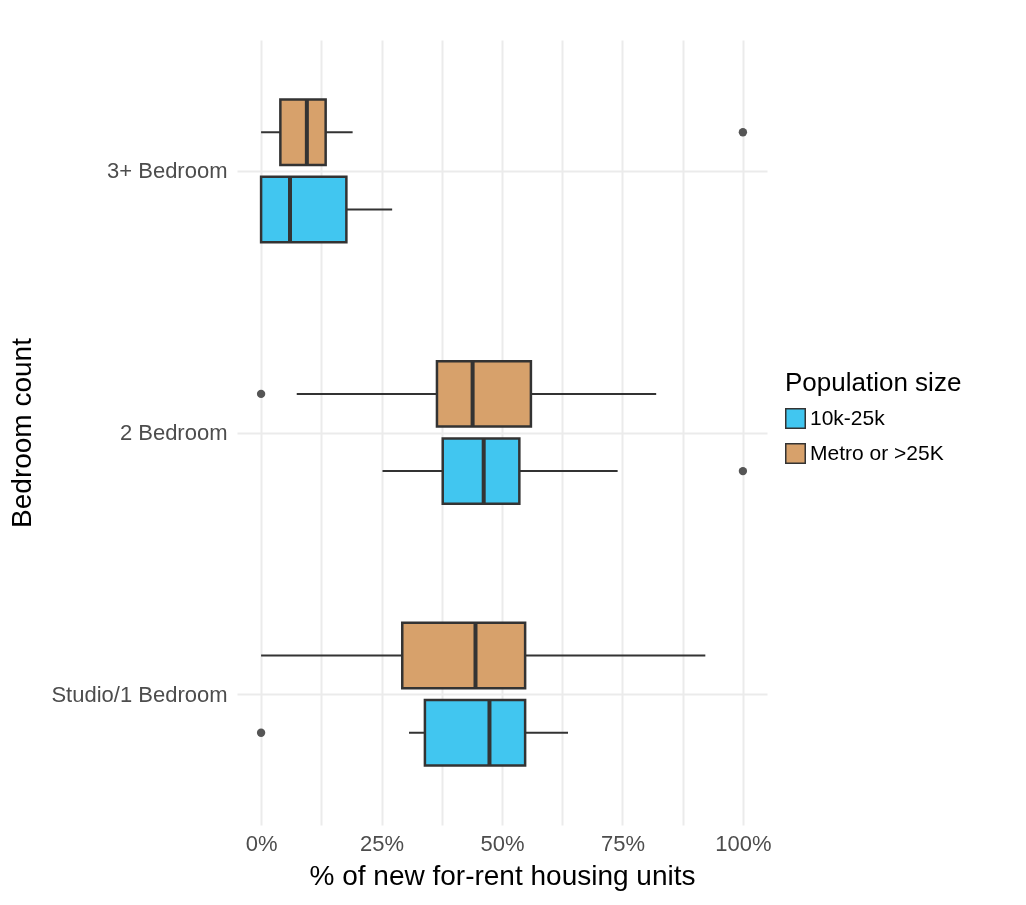 This screenshot has height=905, width=1026. I want to click on y-axis-title: Bedroom count, so click(22, 432).